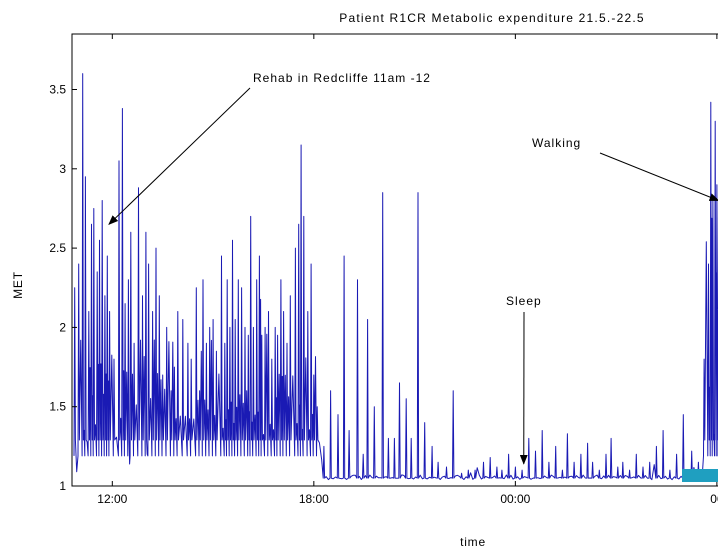 The height and width of the screenshot is (551, 718). I want to click on y-tick-label: 3, so click(62, 169).